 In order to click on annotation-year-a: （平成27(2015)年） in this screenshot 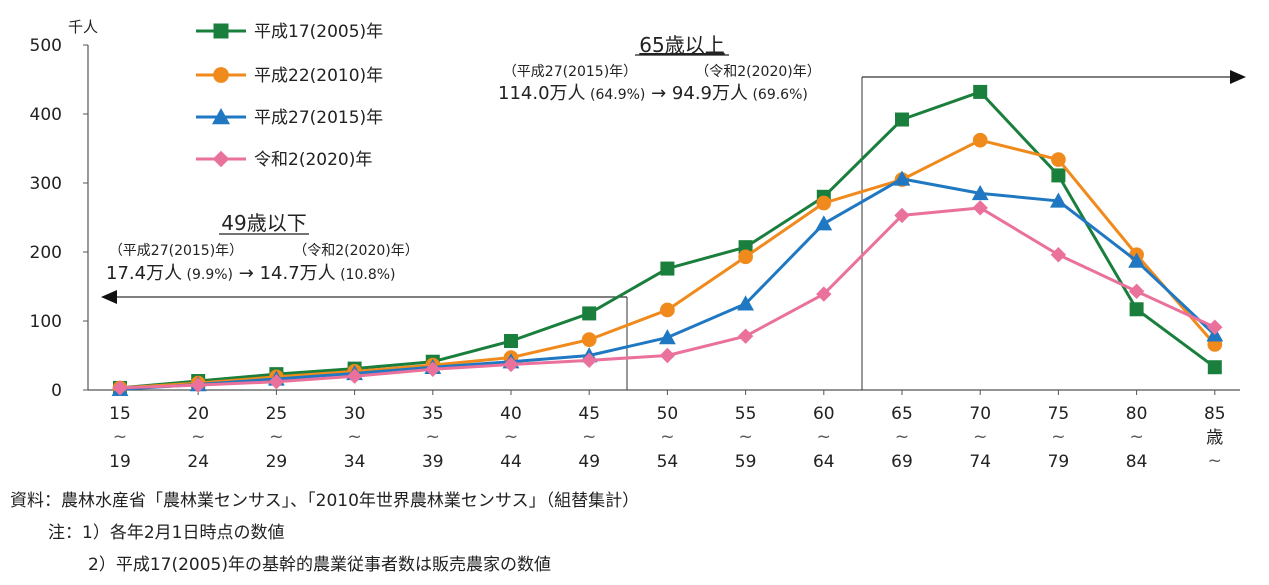, I will do `click(570, 72)`.